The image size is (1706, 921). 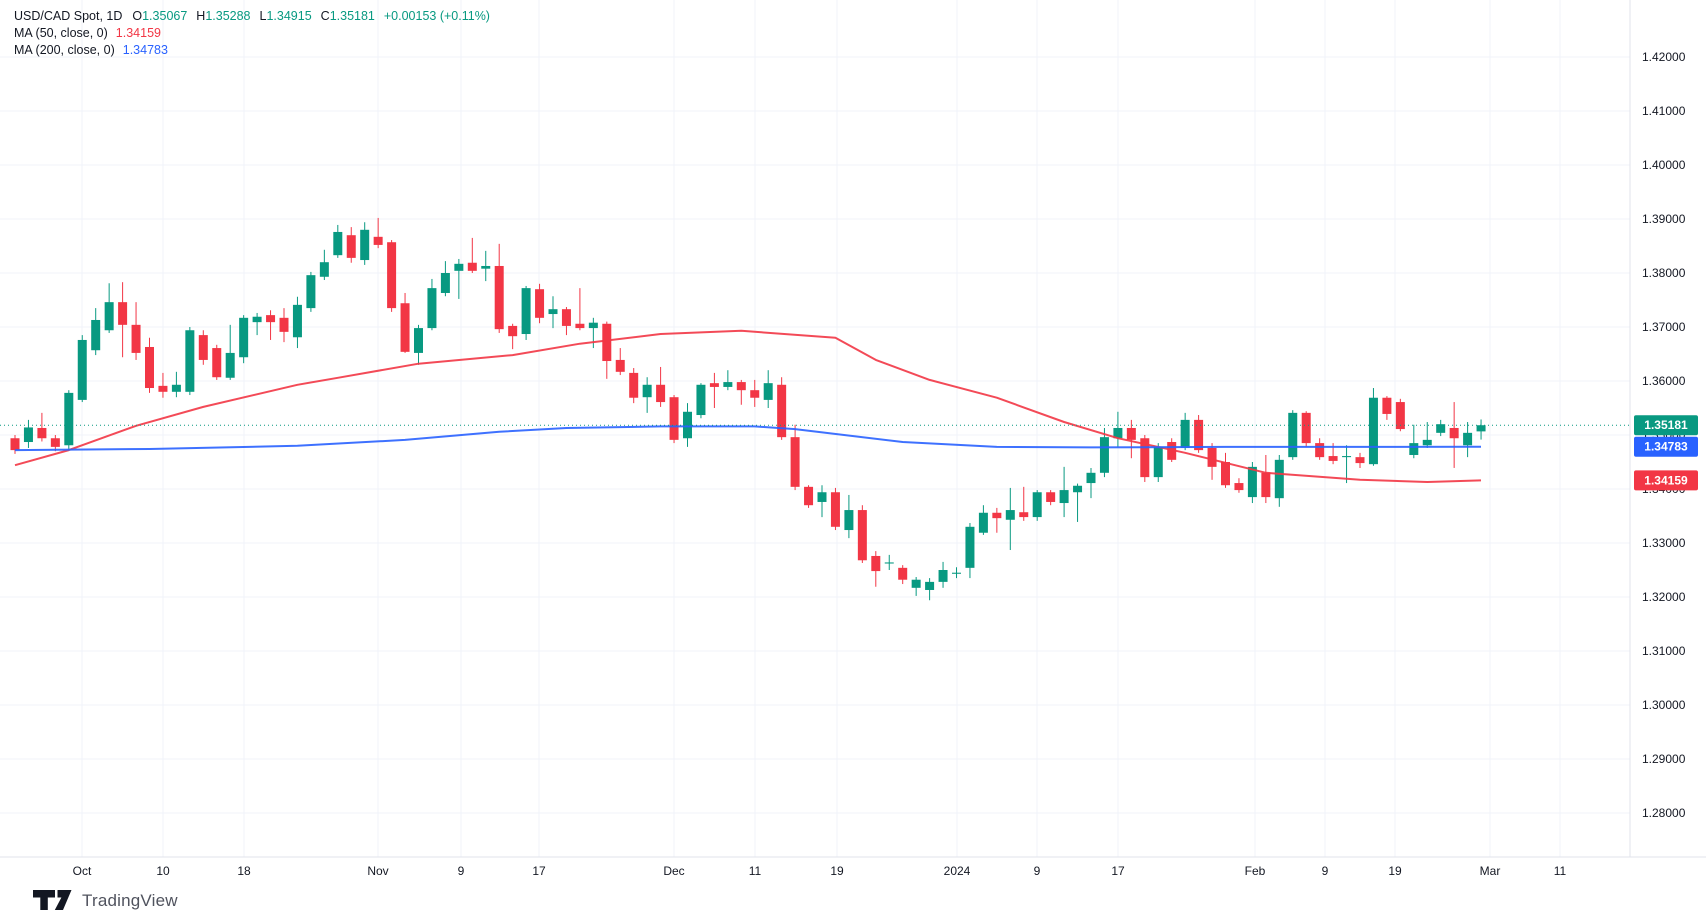 What do you see at coordinates (957, 871) in the screenshot?
I see `time-tick-label: 2024` at bounding box center [957, 871].